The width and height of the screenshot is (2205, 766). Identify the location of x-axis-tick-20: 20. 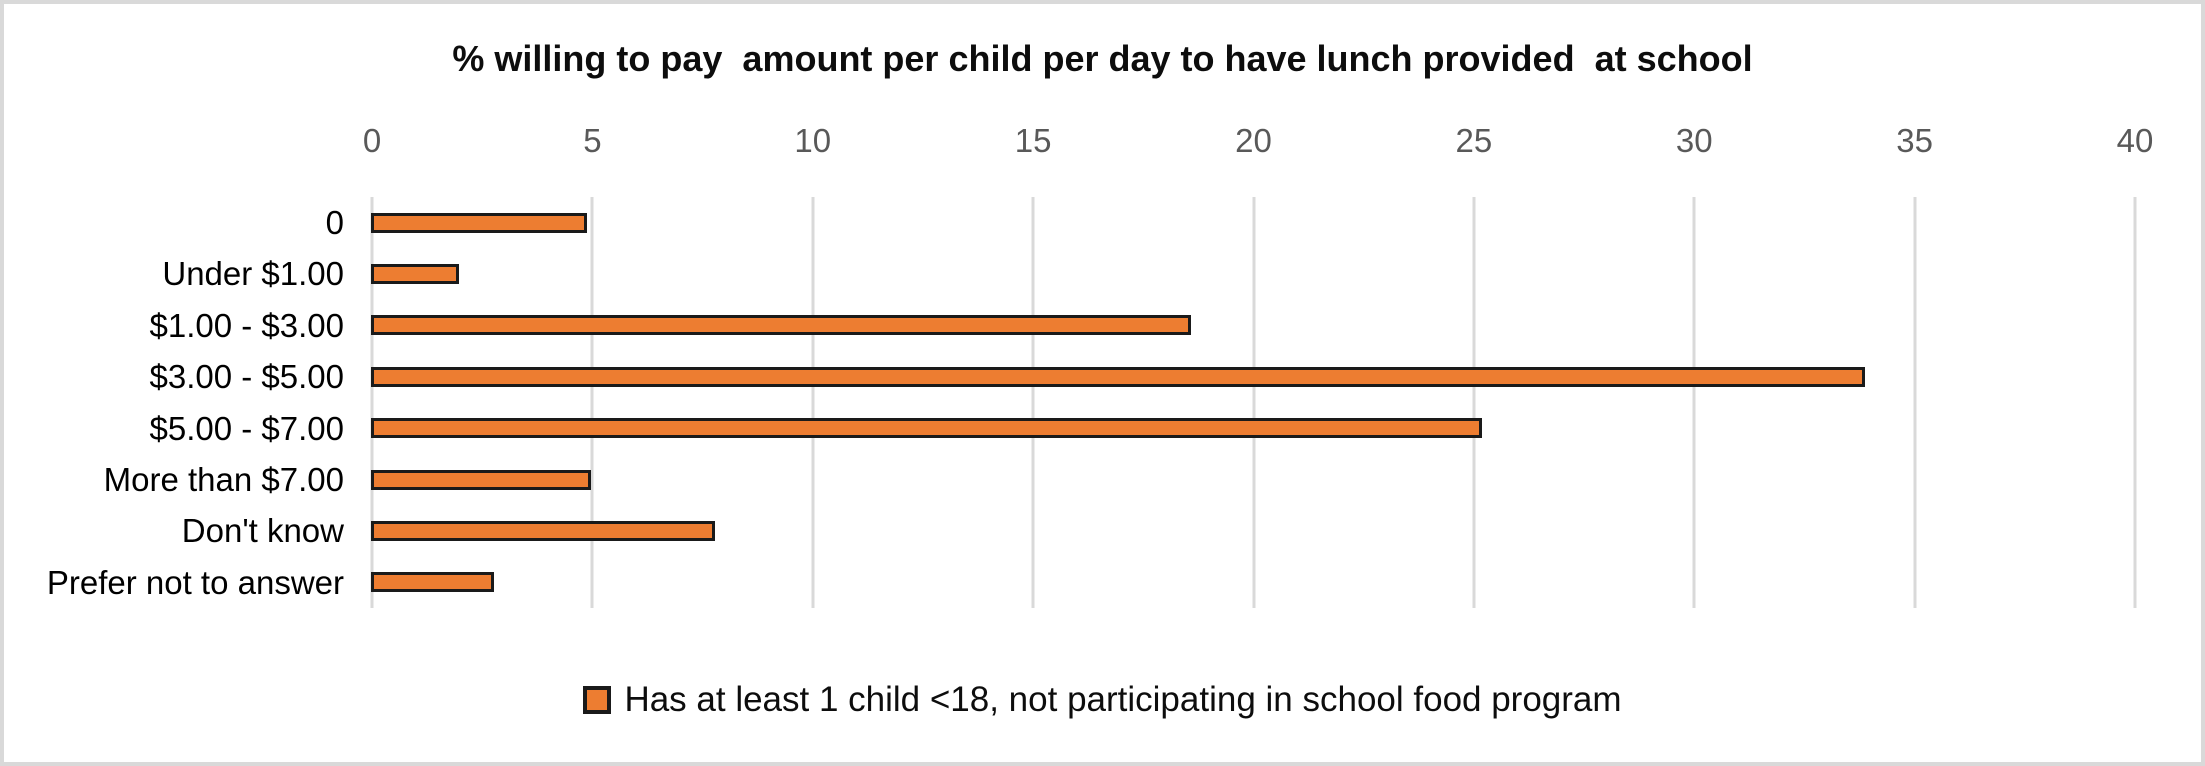
(1253, 140).